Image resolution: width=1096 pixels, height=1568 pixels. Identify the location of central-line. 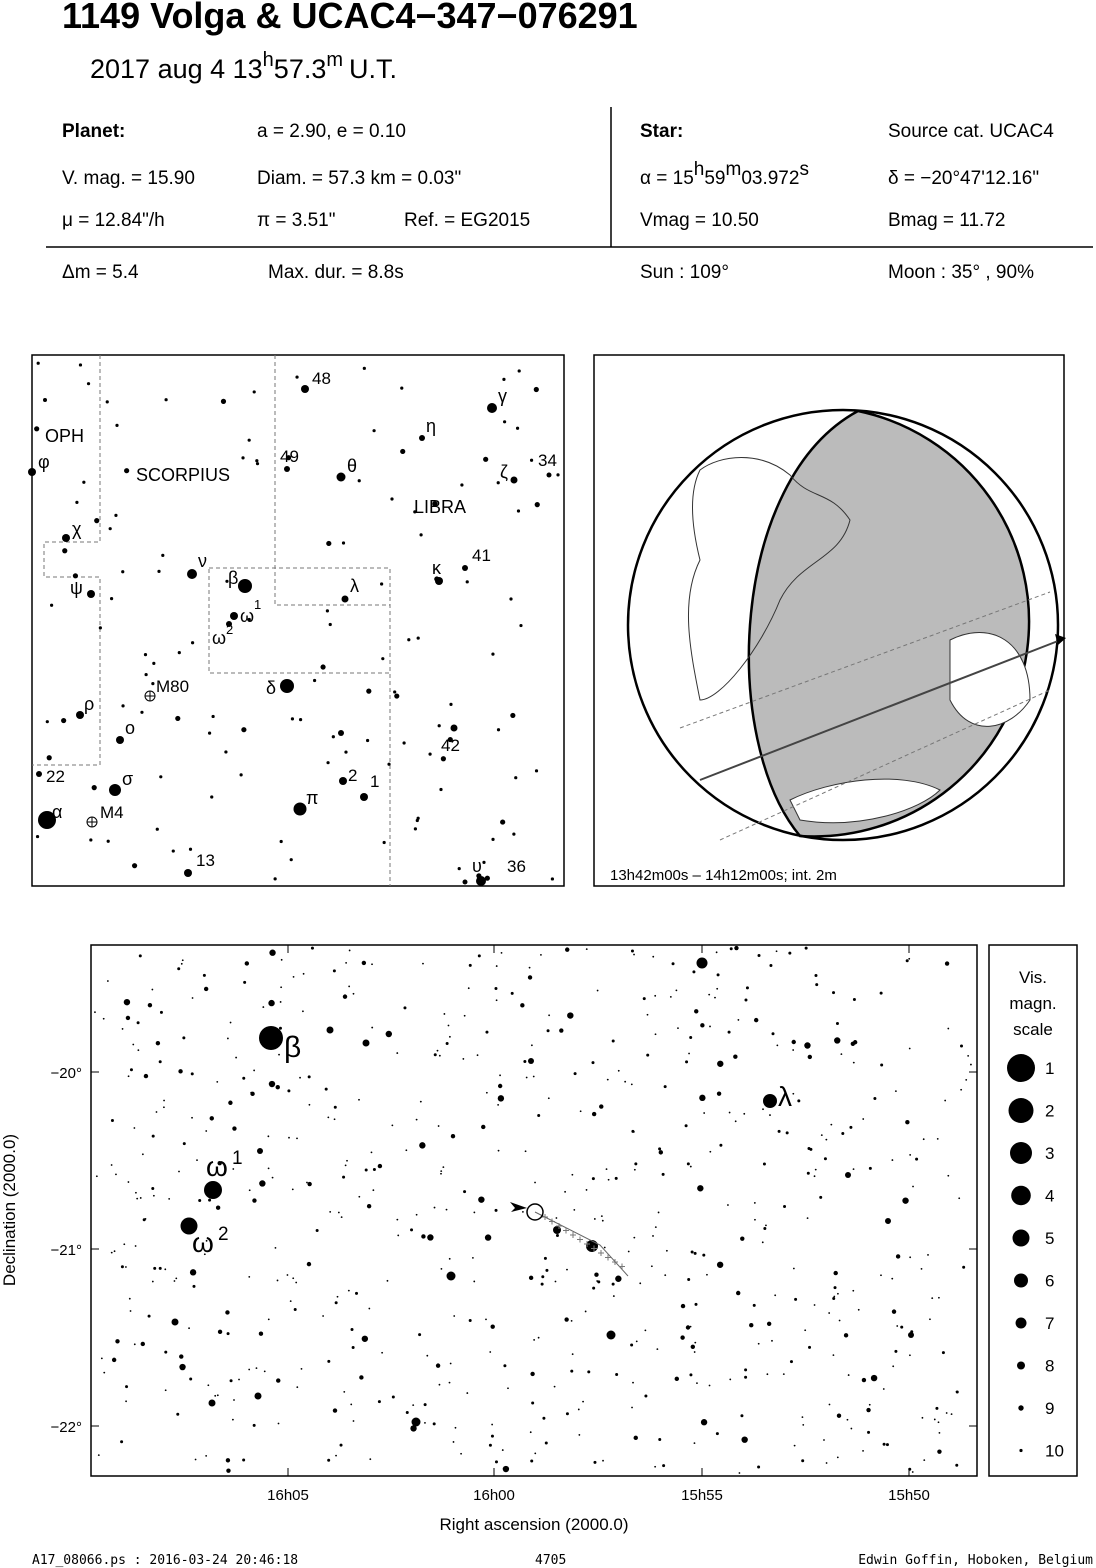
(879, 710).